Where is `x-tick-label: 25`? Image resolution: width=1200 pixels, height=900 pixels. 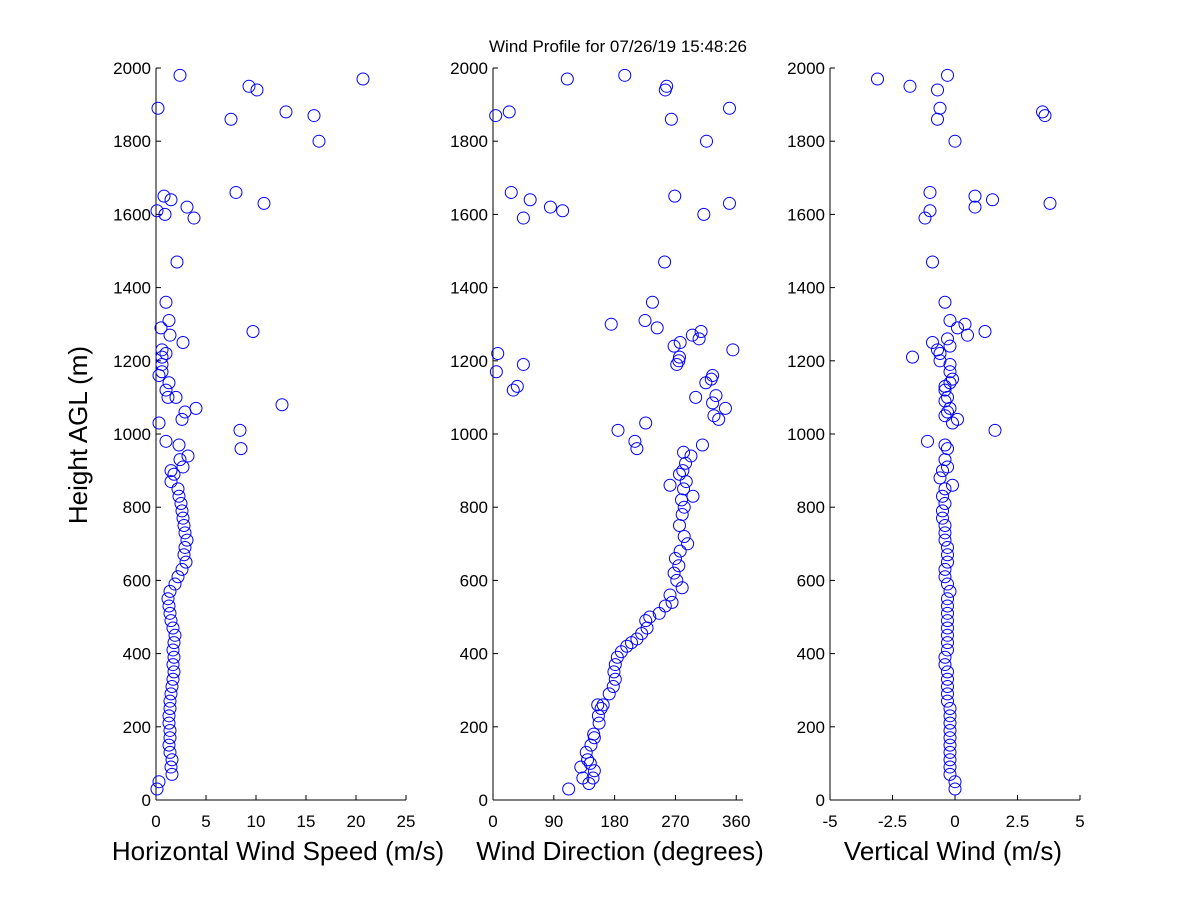 x-tick-label: 25 is located at coordinates (406, 821).